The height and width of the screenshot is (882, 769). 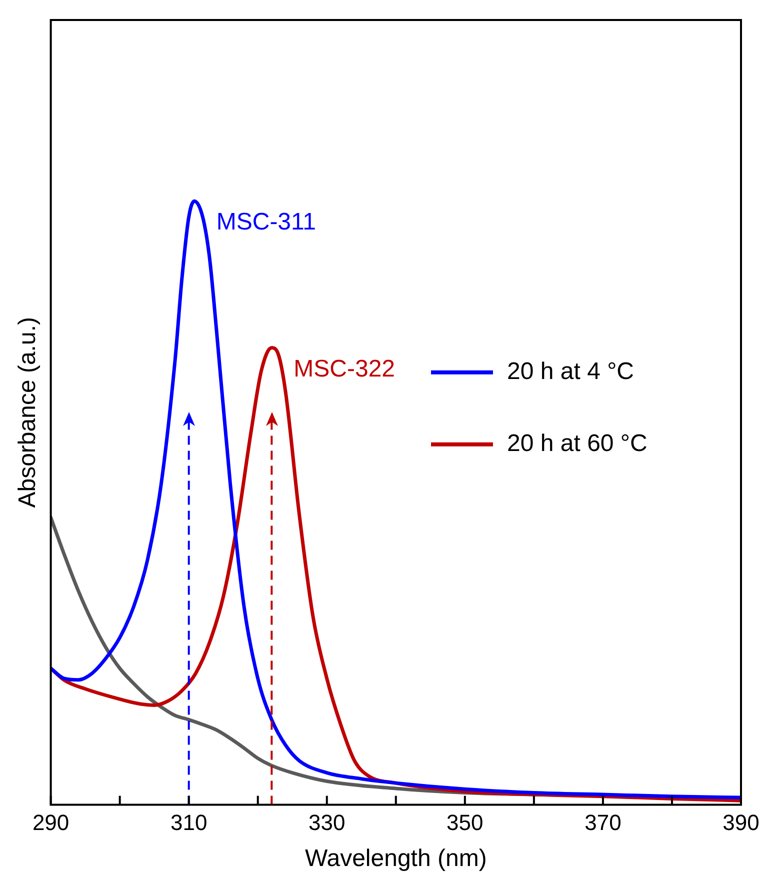 I want to click on x-tick-label: 310, so click(x=189, y=823).